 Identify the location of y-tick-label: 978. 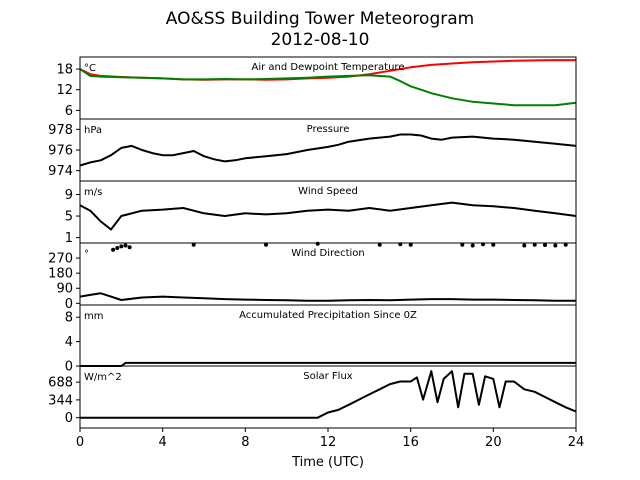
(60, 130).